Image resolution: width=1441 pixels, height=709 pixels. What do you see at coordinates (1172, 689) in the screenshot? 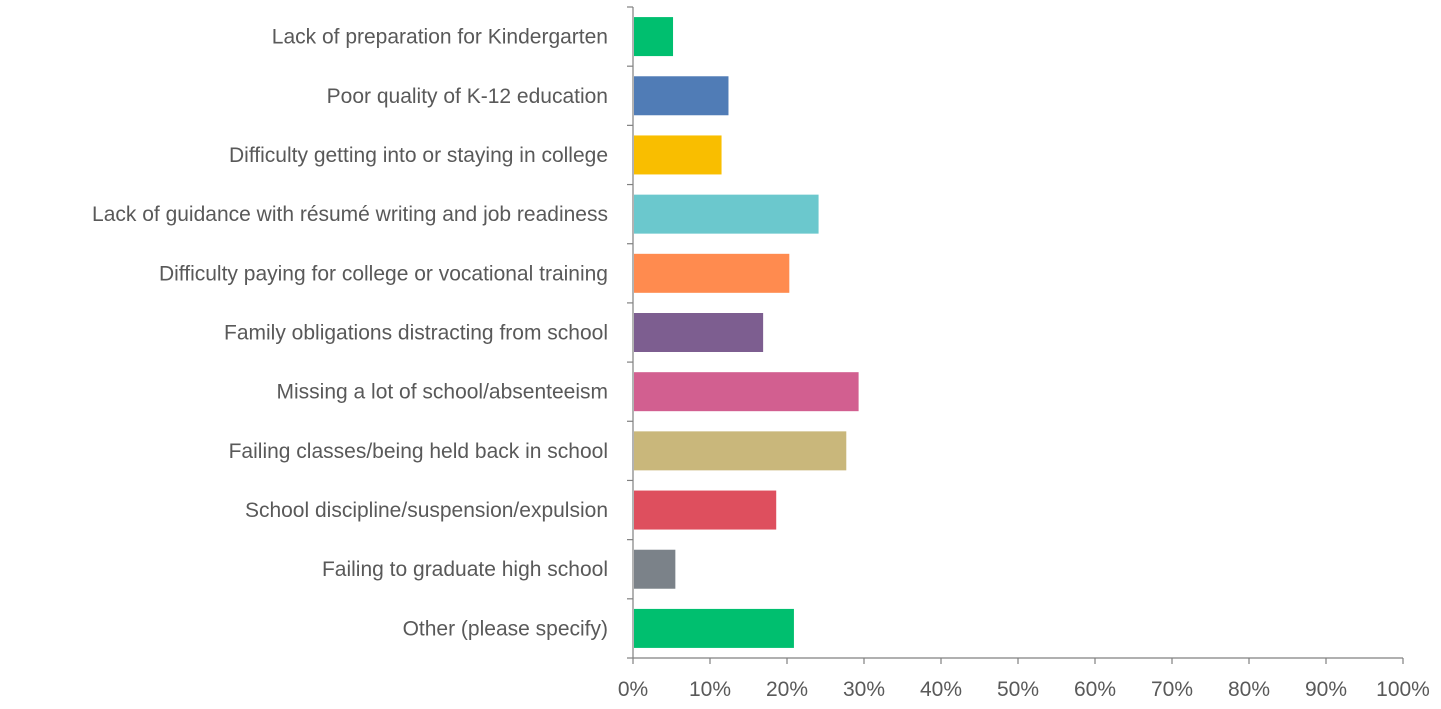
I see `x-tick-label: 70%` at bounding box center [1172, 689].